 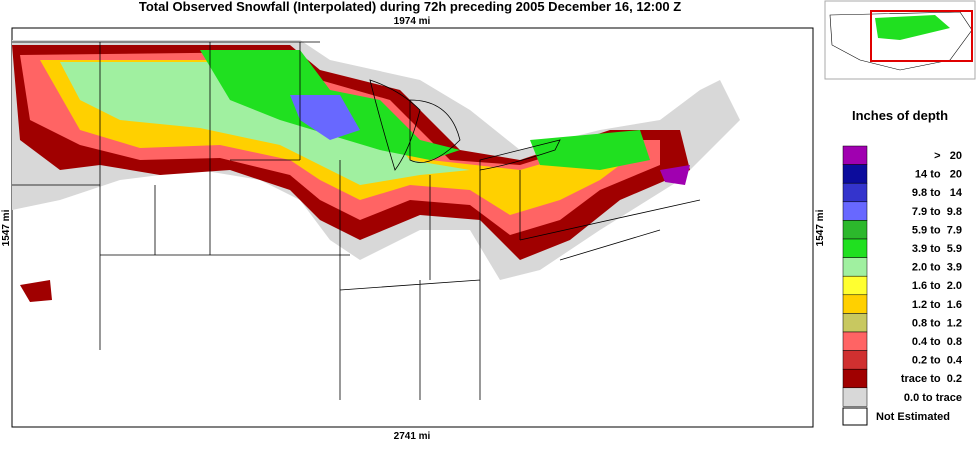 What do you see at coordinates (933, 398) in the screenshot?
I see `legend-label: 0.0 to trace` at bounding box center [933, 398].